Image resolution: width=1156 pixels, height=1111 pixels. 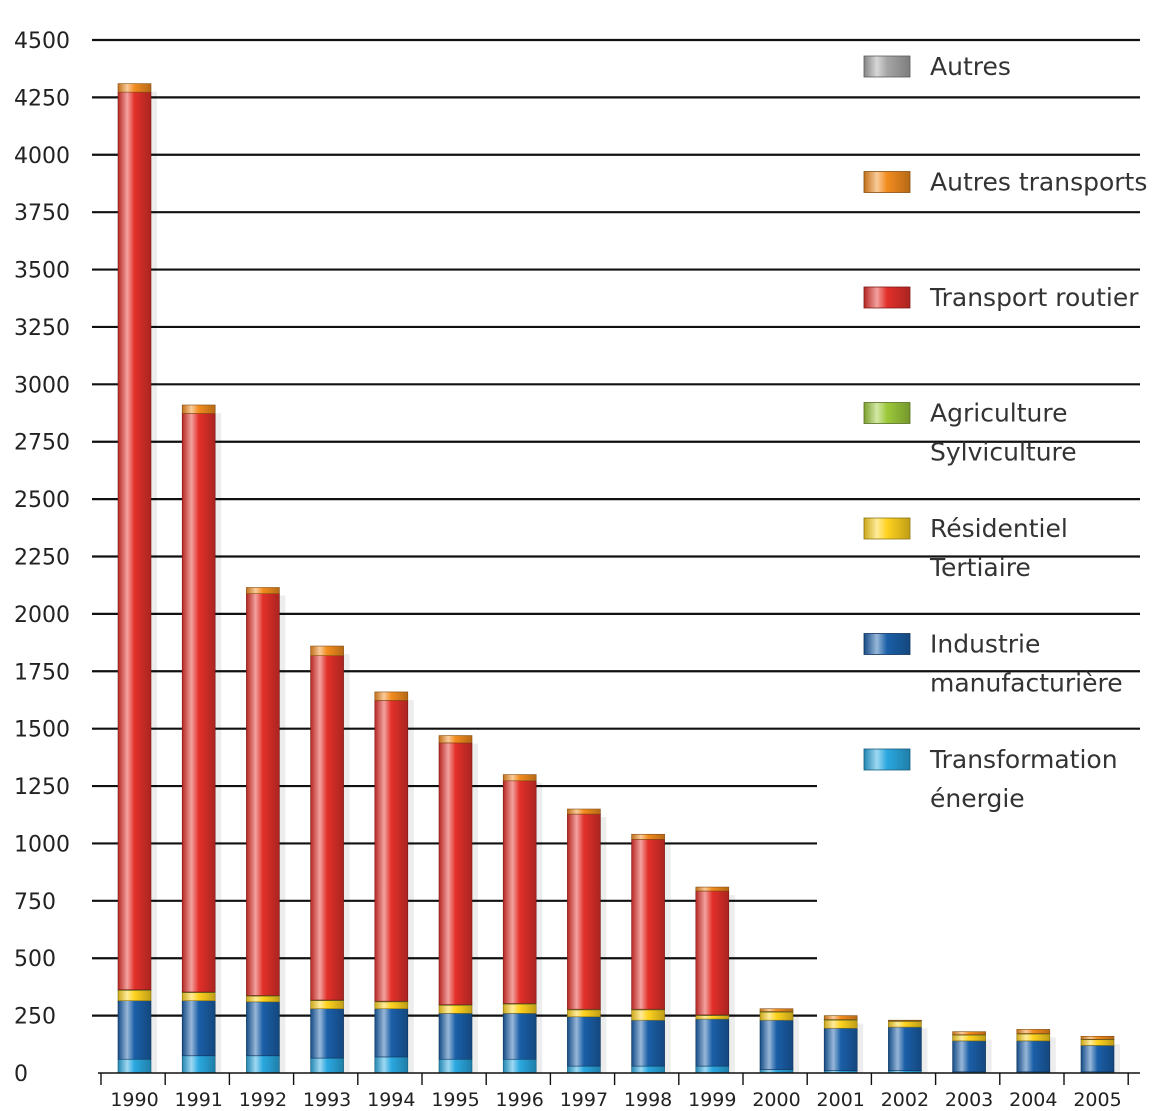 I want to click on y-tick-label: 3750, so click(x=42, y=213).